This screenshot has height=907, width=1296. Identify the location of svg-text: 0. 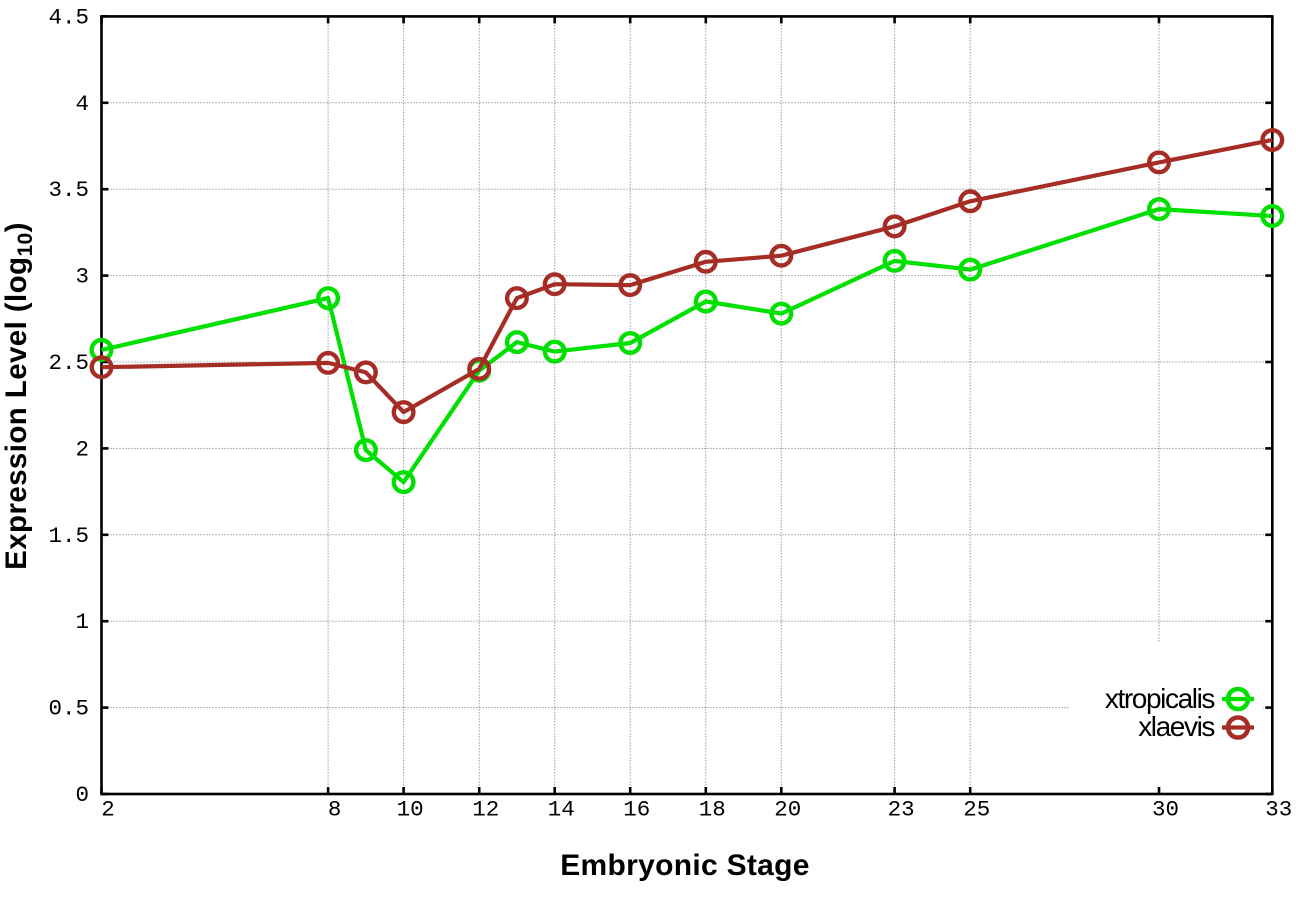
(82, 795).